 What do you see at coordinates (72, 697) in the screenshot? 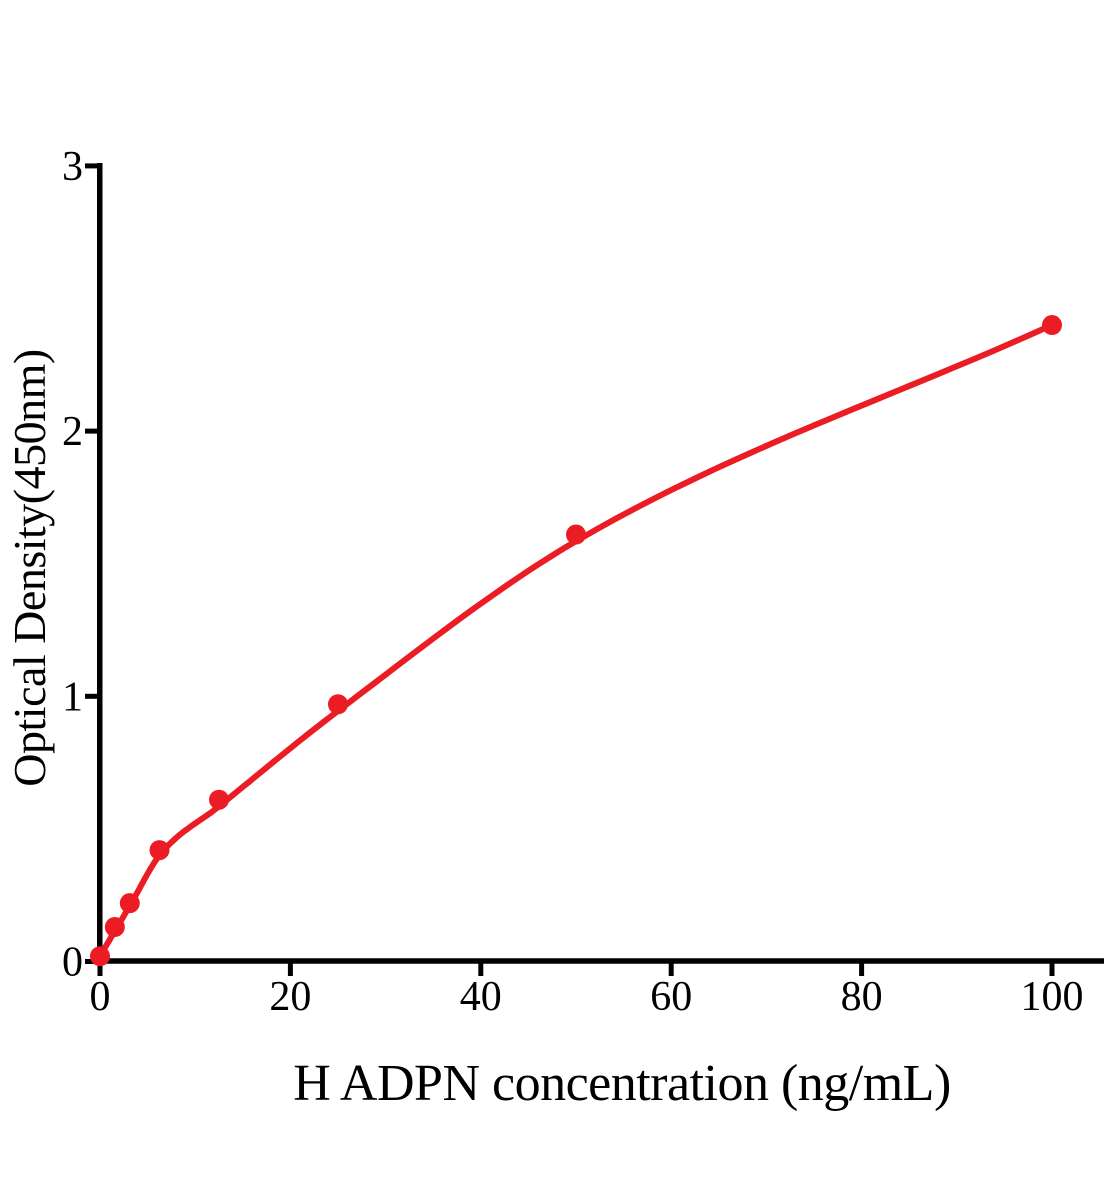
I see `y-tick-label: 1` at bounding box center [72, 697].